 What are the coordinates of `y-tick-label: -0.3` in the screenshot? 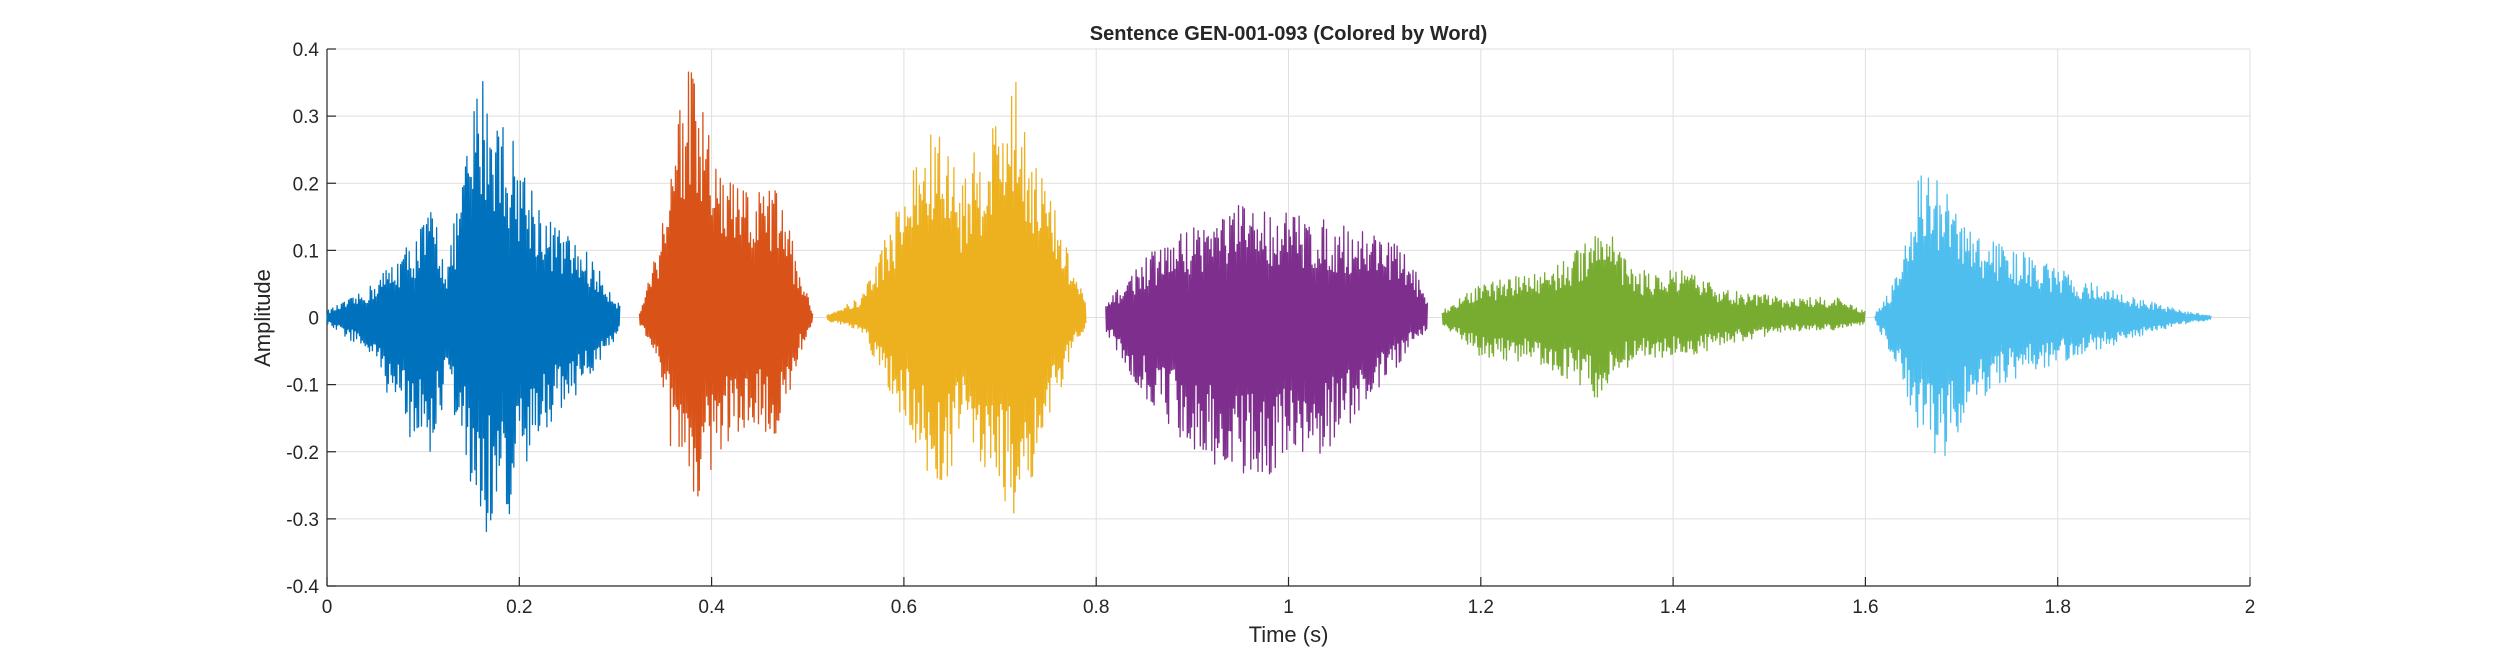 It's located at (302, 520).